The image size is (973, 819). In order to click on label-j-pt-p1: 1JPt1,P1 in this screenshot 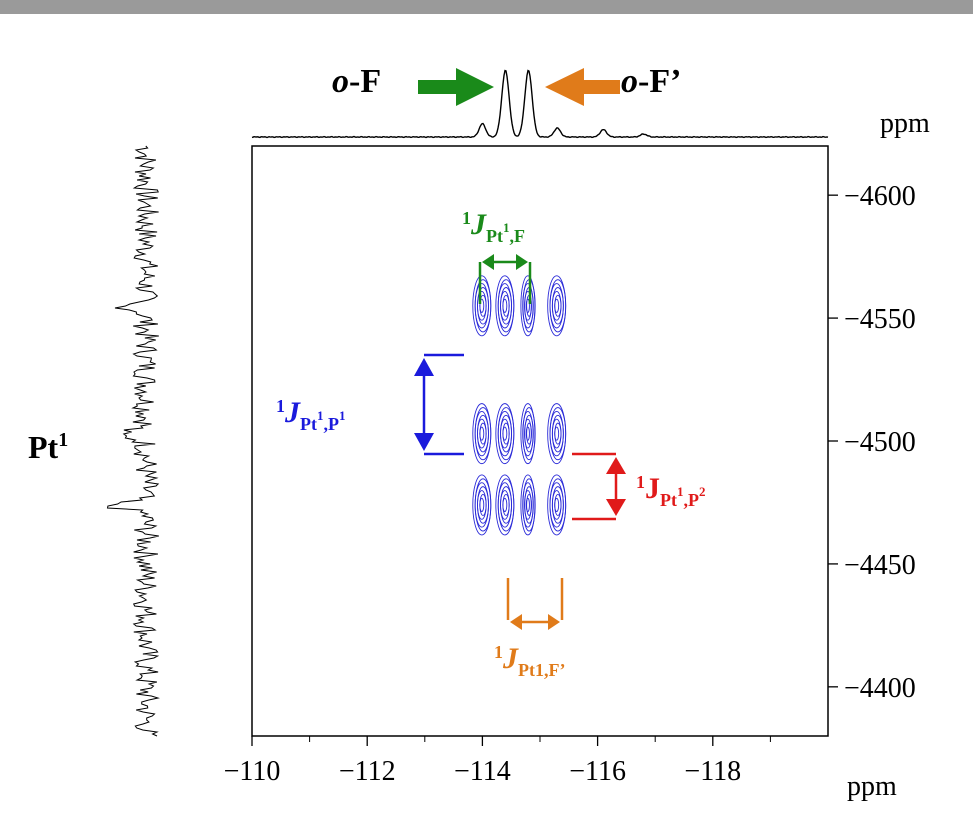, I will do `click(311, 415)`.